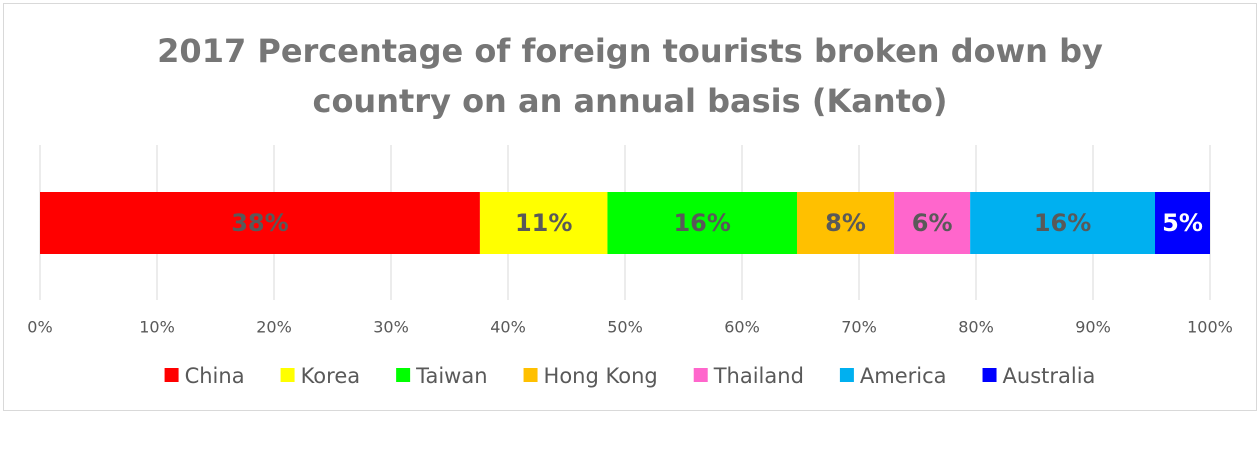 This screenshot has height=458, width=1260. What do you see at coordinates (1049, 376) in the screenshot?
I see `legend-label: Australia` at bounding box center [1049, 376].